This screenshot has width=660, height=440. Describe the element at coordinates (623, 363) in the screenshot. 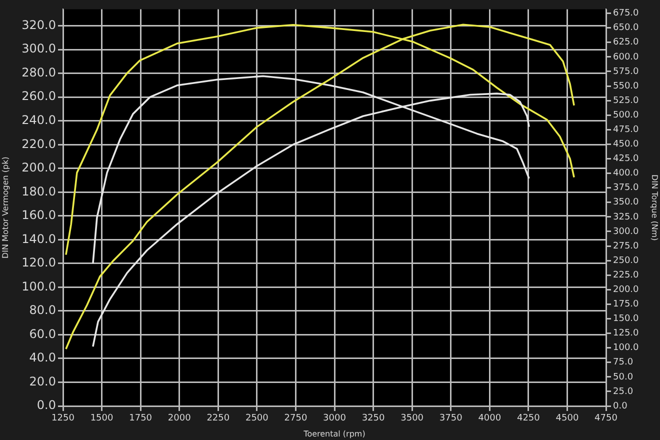

I see `y2-tick-label: 75.0` at that location.